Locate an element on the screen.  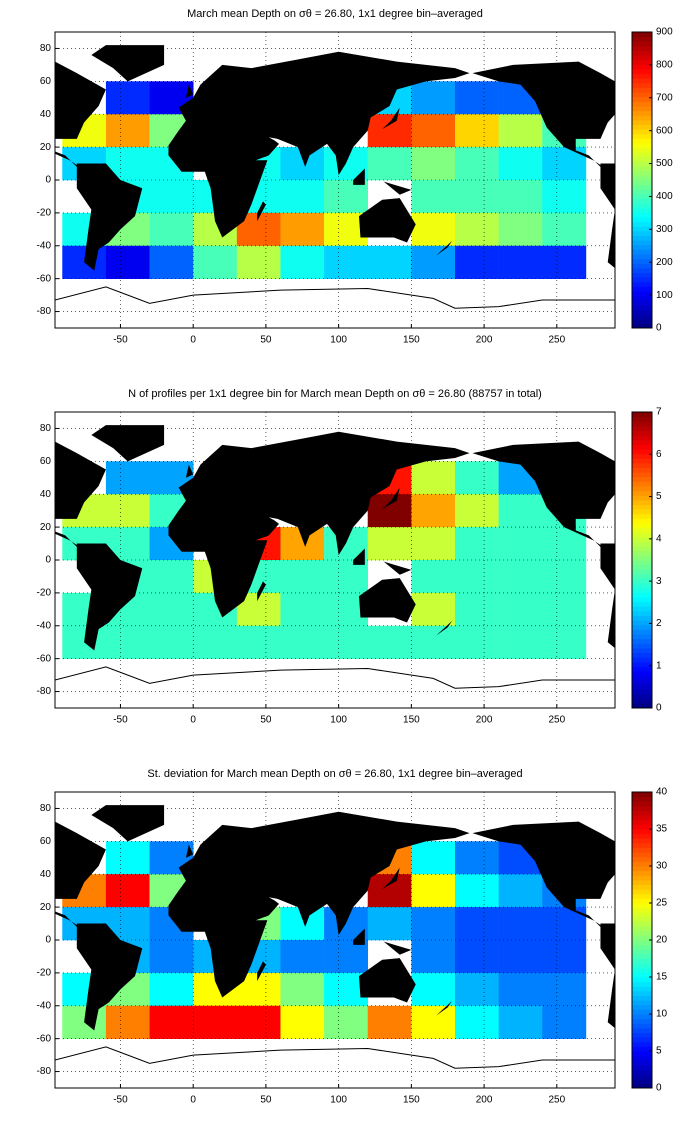
colorbar-tick-label: 6 is located at coordinates (659, 454).